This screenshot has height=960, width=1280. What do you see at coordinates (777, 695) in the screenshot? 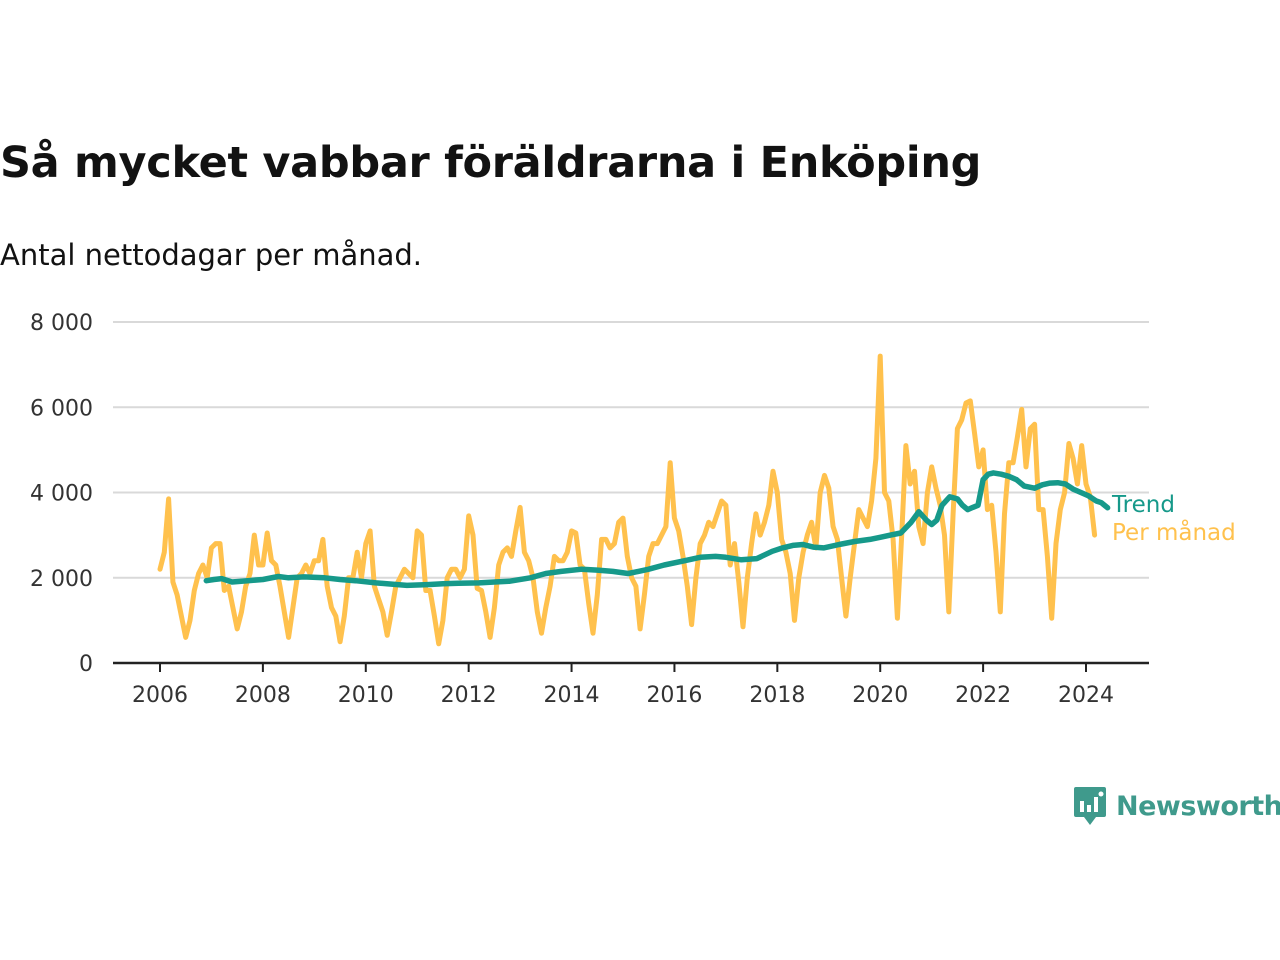
I see `x-tick-label: 2018` at bounding box center [777, 695].